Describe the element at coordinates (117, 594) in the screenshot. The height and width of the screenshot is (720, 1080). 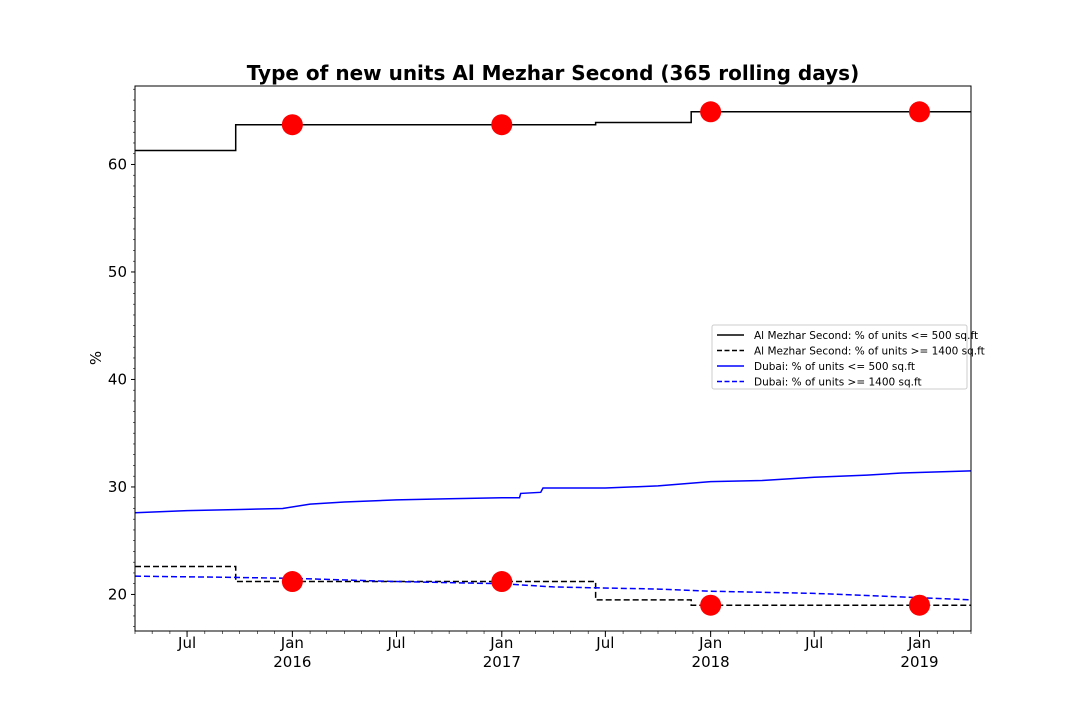
I see `y-tick-label: 20` at that location.